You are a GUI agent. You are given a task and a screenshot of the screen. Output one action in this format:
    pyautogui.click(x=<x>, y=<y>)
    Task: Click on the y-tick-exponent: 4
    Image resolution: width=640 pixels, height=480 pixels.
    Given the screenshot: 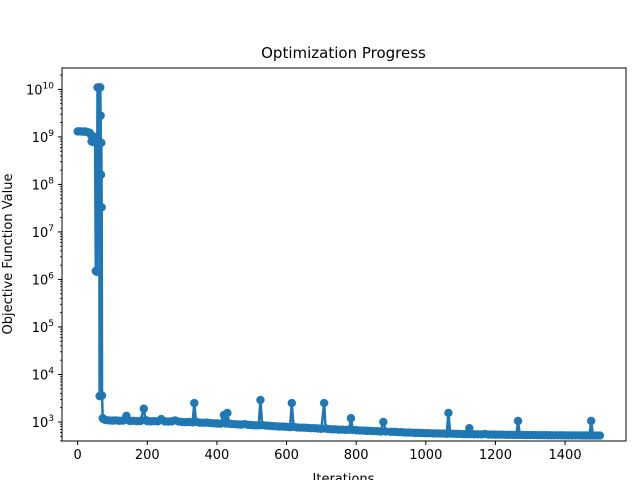 What is the action you would take?
    pyautogui.click(x=51, y=371)
    